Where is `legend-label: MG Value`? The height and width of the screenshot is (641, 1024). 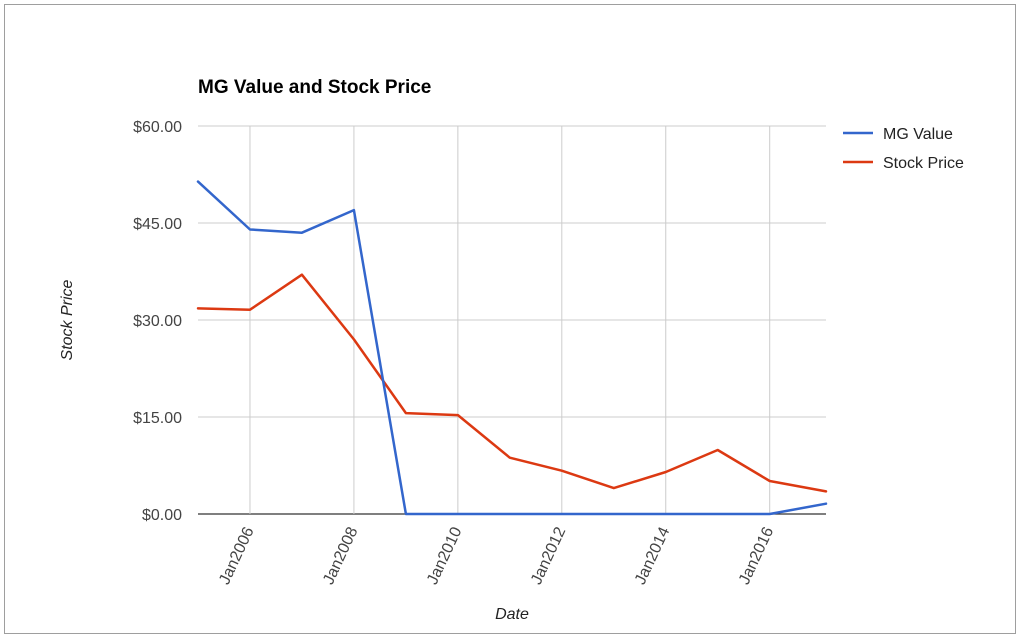 legend-label: MG Value is located at coordinates (918, 134).